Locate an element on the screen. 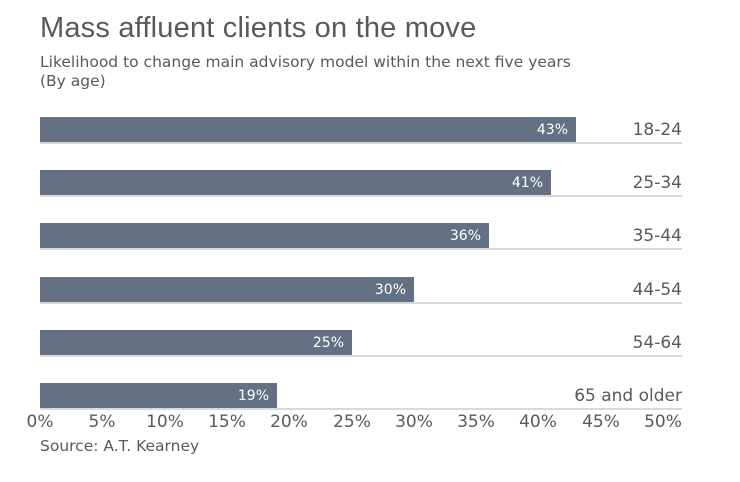 The width and height of the screenshot is (740, 482). category-label: 54-64 is located at coordinates (657, 343).